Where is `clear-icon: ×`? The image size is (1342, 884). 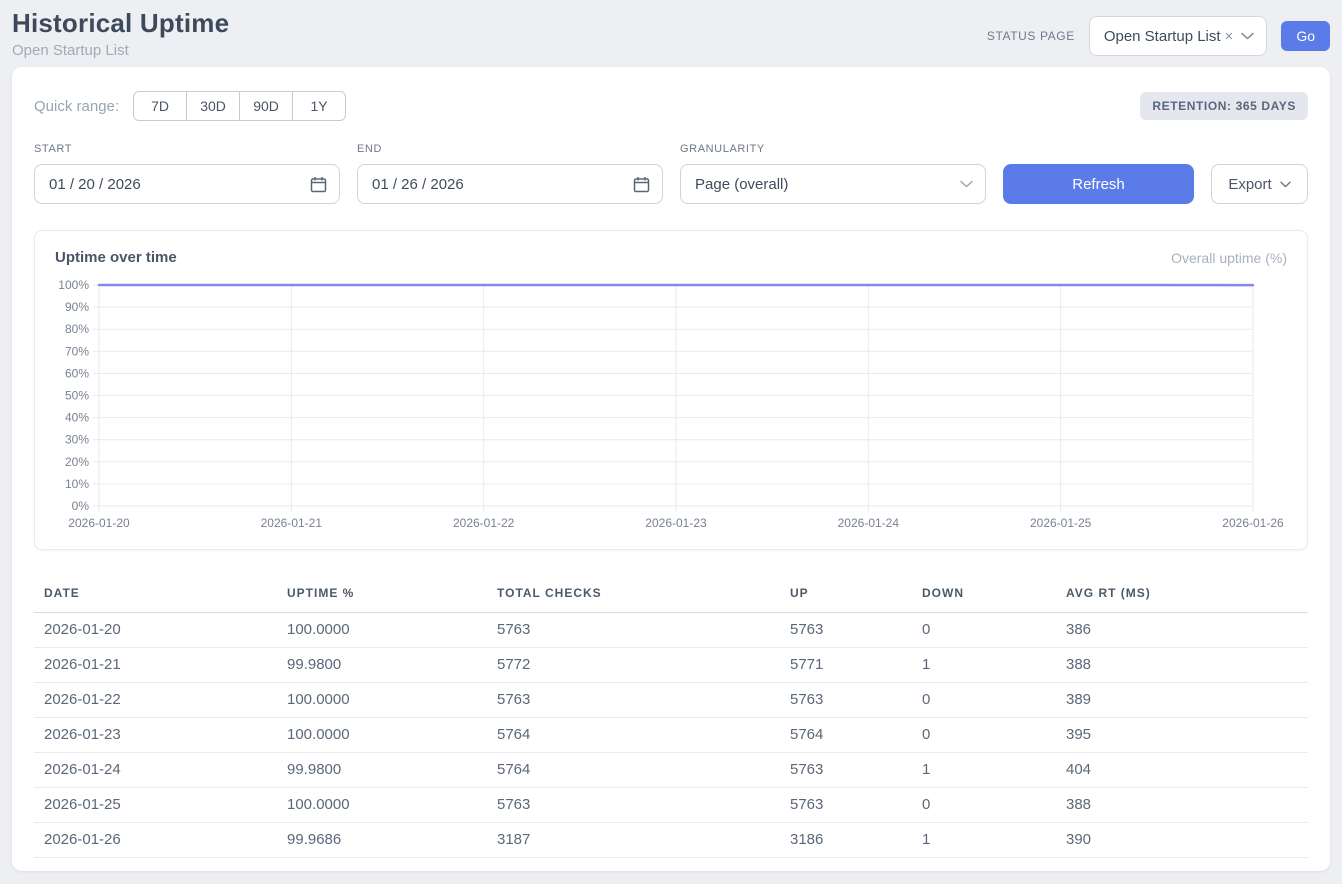
clear-icon: × is located at coordinates (1229, 36).